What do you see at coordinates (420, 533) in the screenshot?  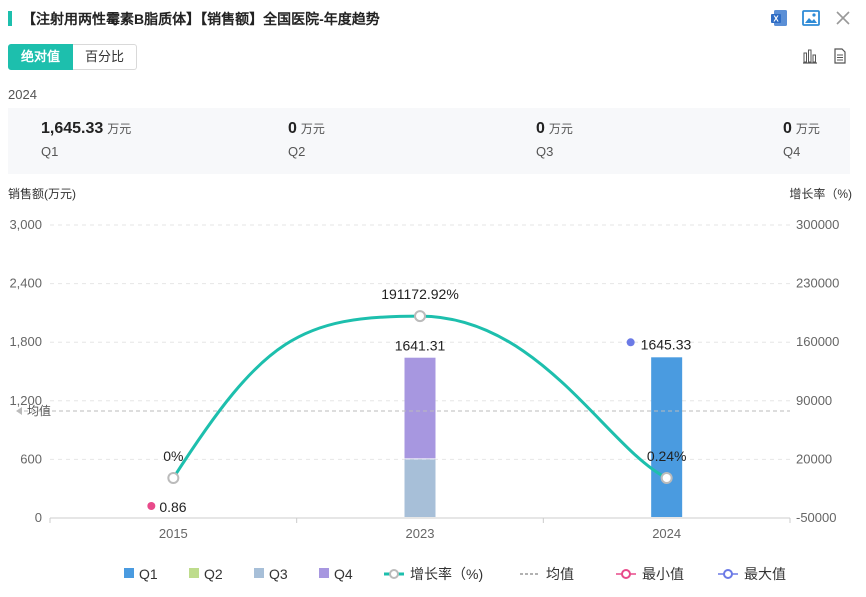 I see `x-axis-tick-label: 2023` at bounding box center [420, 533].